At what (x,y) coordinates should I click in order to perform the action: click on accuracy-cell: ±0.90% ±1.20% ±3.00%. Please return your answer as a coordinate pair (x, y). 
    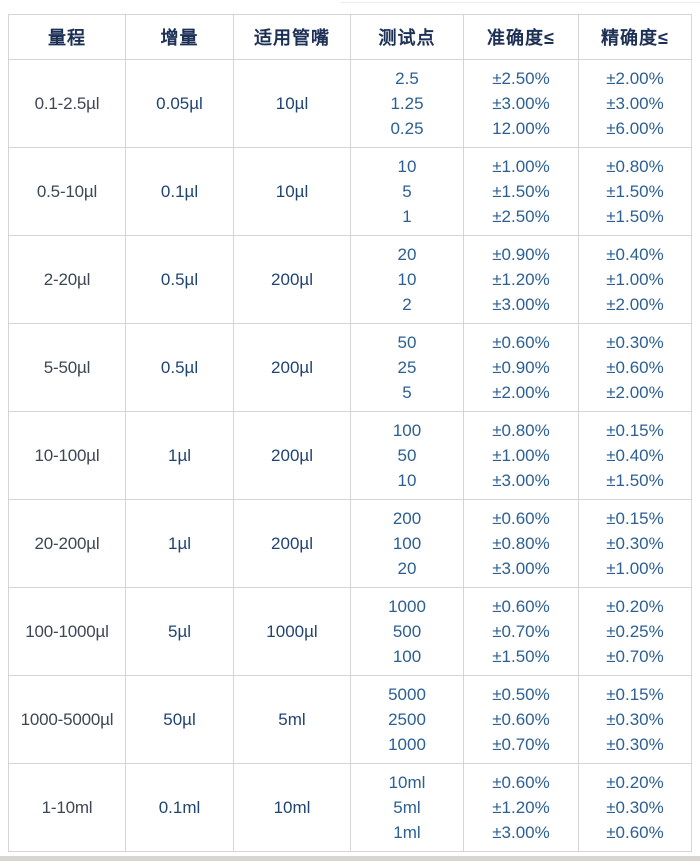
    Looking at the image, I should click on (521, 279).